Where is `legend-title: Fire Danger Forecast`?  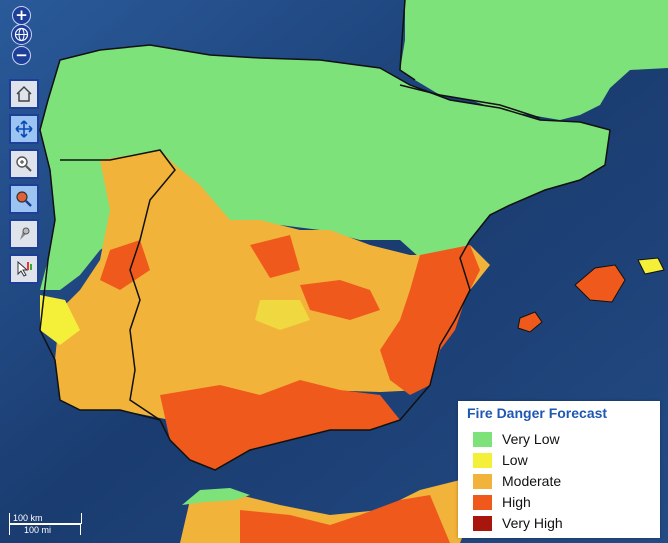 legend-title: Fire Danger Forecast is located at coordinates (537, 413).